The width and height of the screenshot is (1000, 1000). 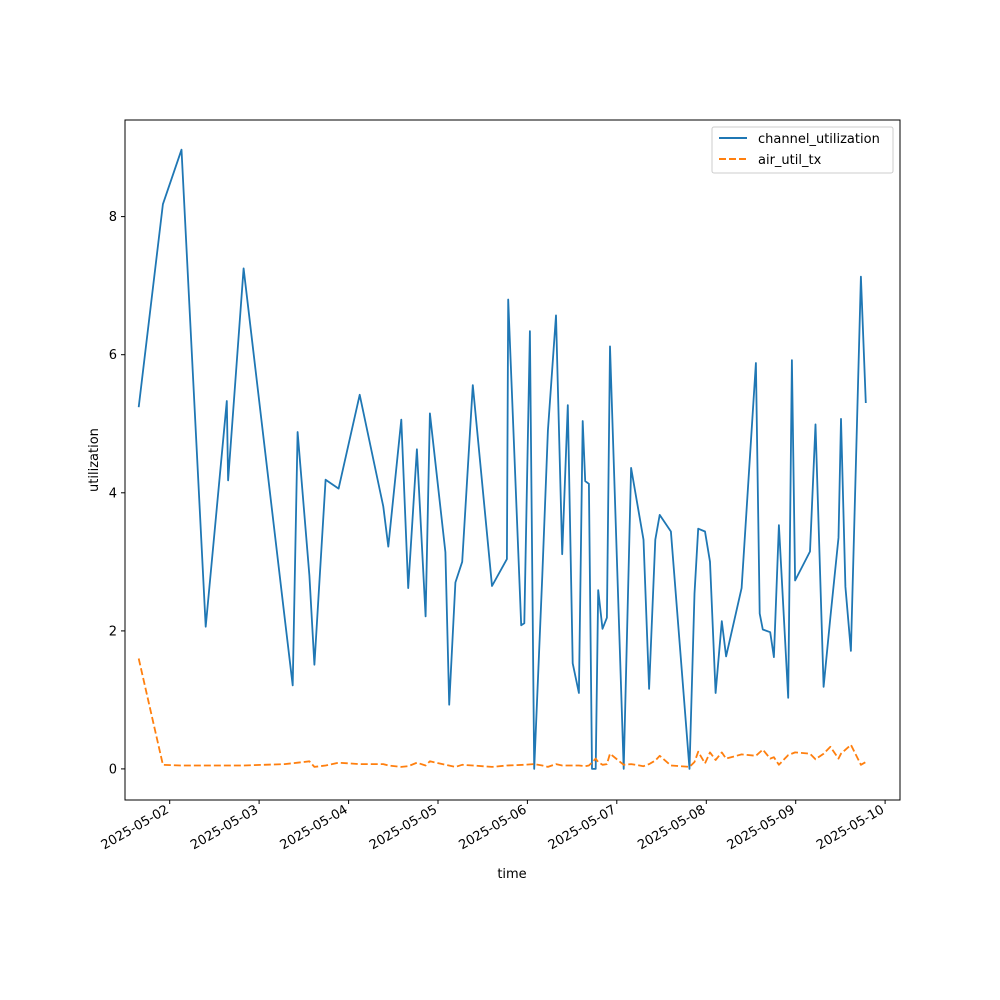 What do you see at coordinates (113, 493) in the screenshot?
I see `y-tick-label: 4` at bounding box center [113, 493].